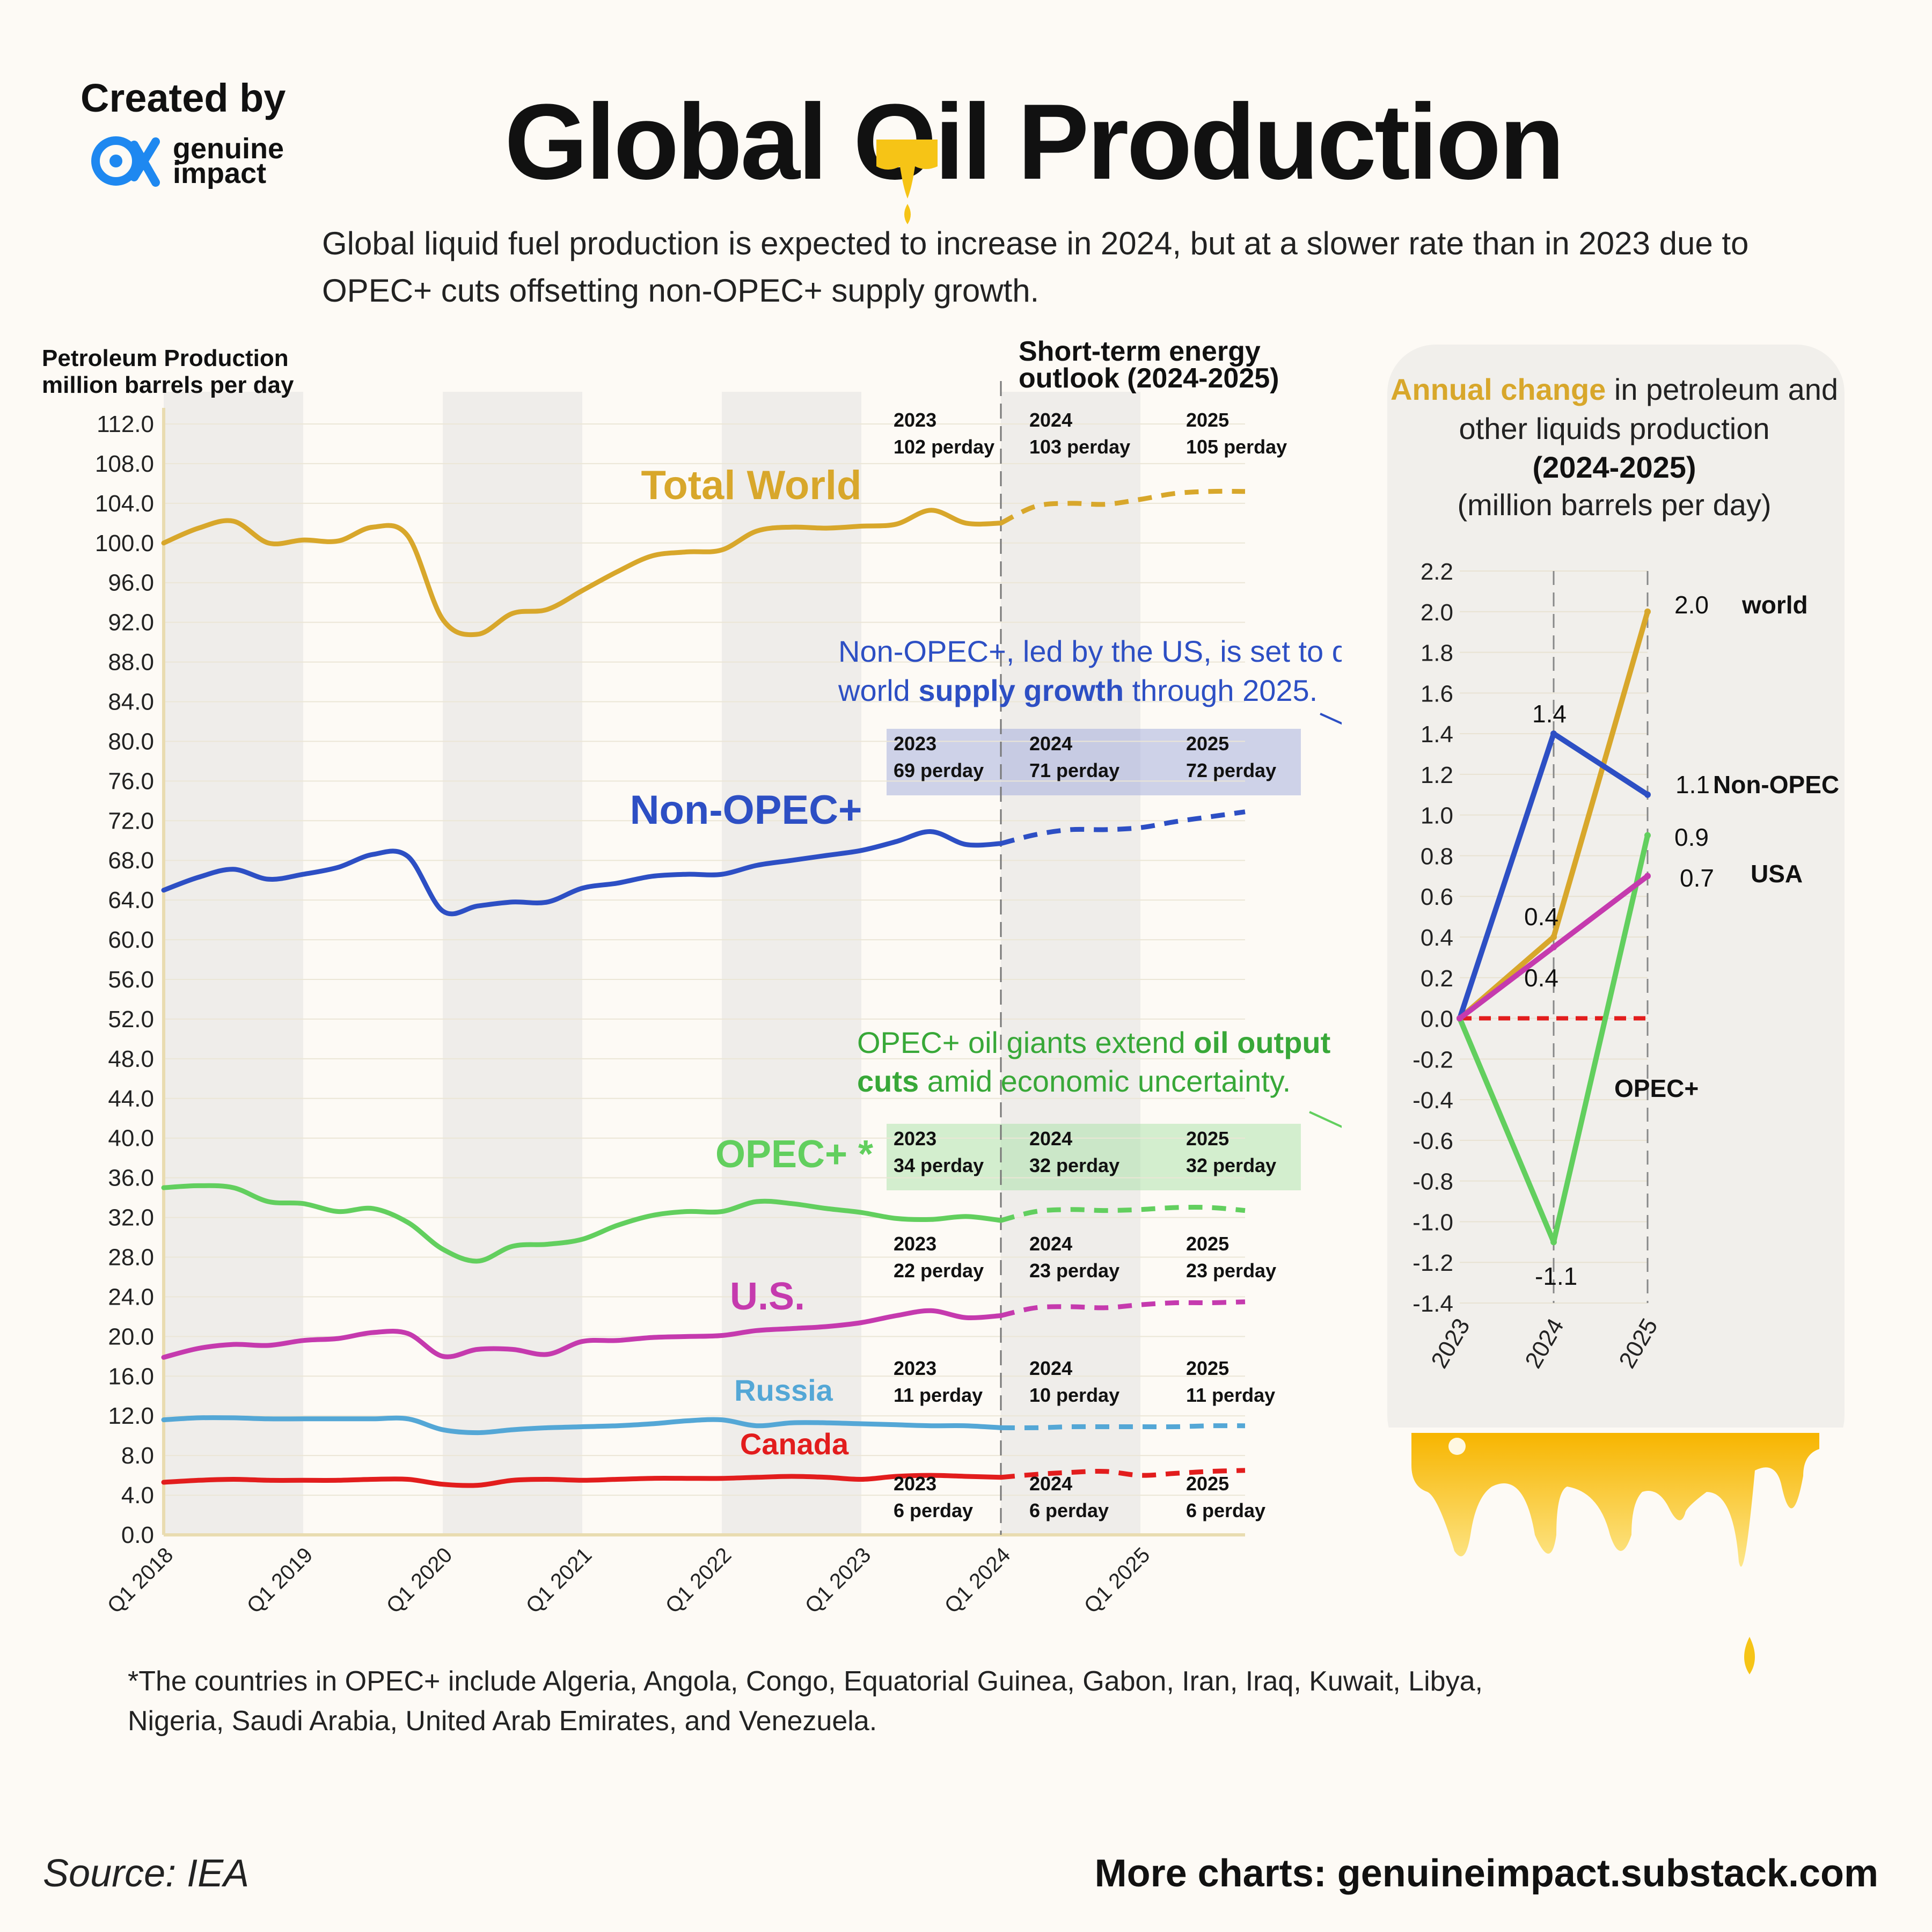 The height and width of the screenshot is (1932, 1932). What do you see at coordinates (1647, 794) in the screenshot?
I see `non_opec-change-point` at bounding box center [1647, 794].